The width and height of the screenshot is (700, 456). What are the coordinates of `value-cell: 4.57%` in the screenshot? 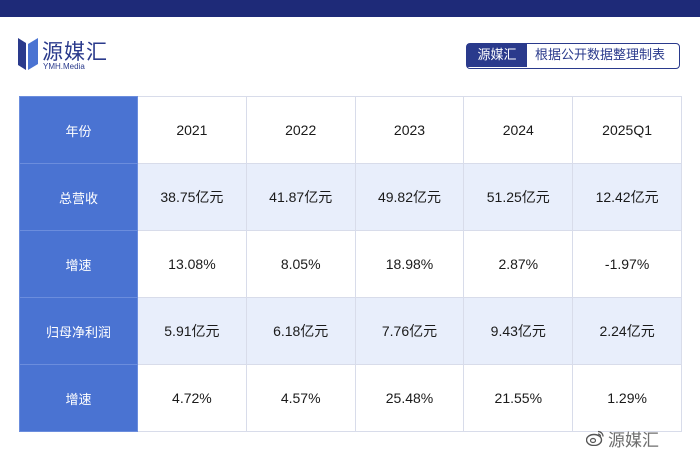 It's located at (300, 398).